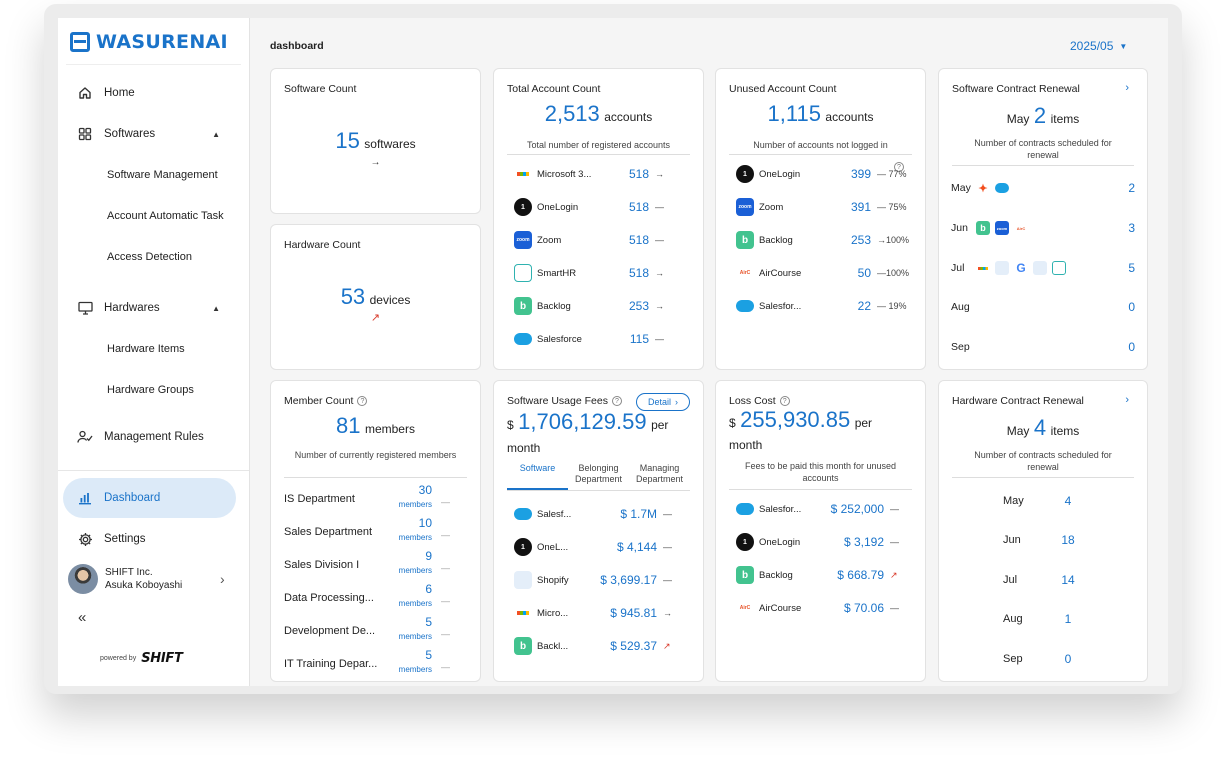 The image size is (1225, 765). Describe the element at coordinates (154, 437) in the screenshot. I see `sidebar-item-management-rules: Management Rules` at that location.